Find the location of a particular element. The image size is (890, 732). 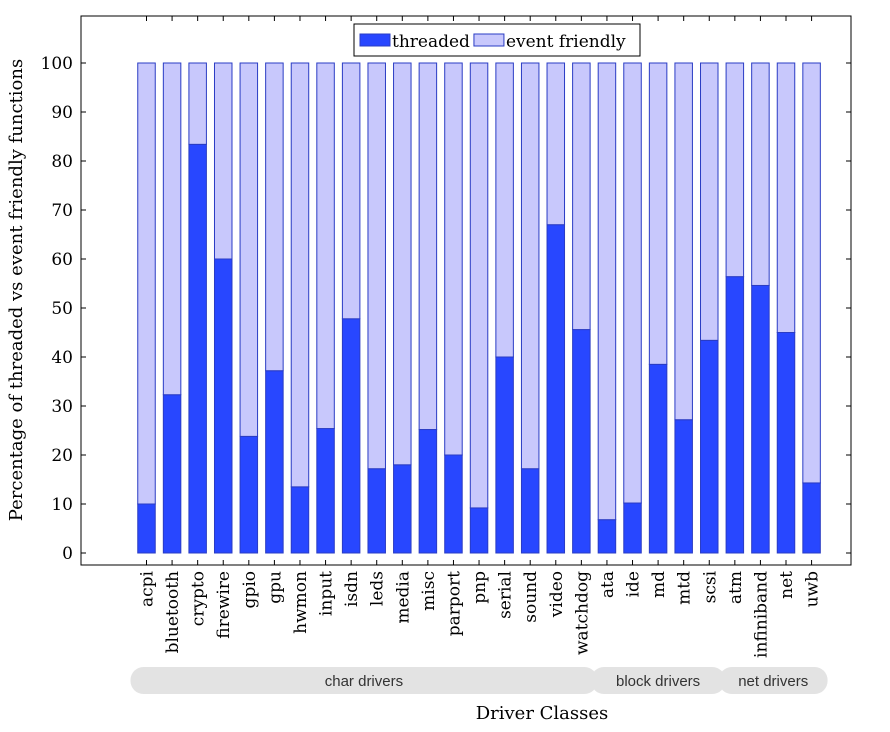

y-tick-label: 20 is located at coordinates (62, 456).